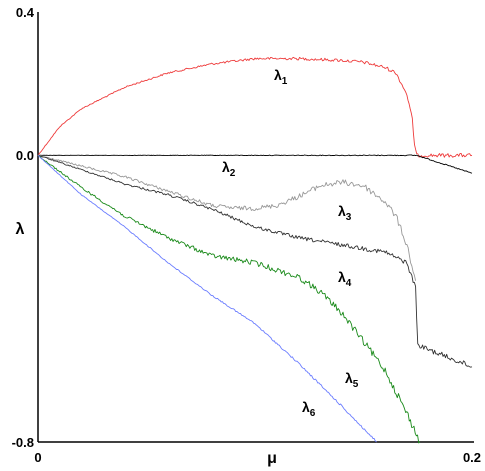 Image resolution: width=485 pixels, height=471 pixels. What do you see at coordinates (281, 77) in the screenshot?
I see `series-label-lambda1: λ1` at bounding box center [281, 77].